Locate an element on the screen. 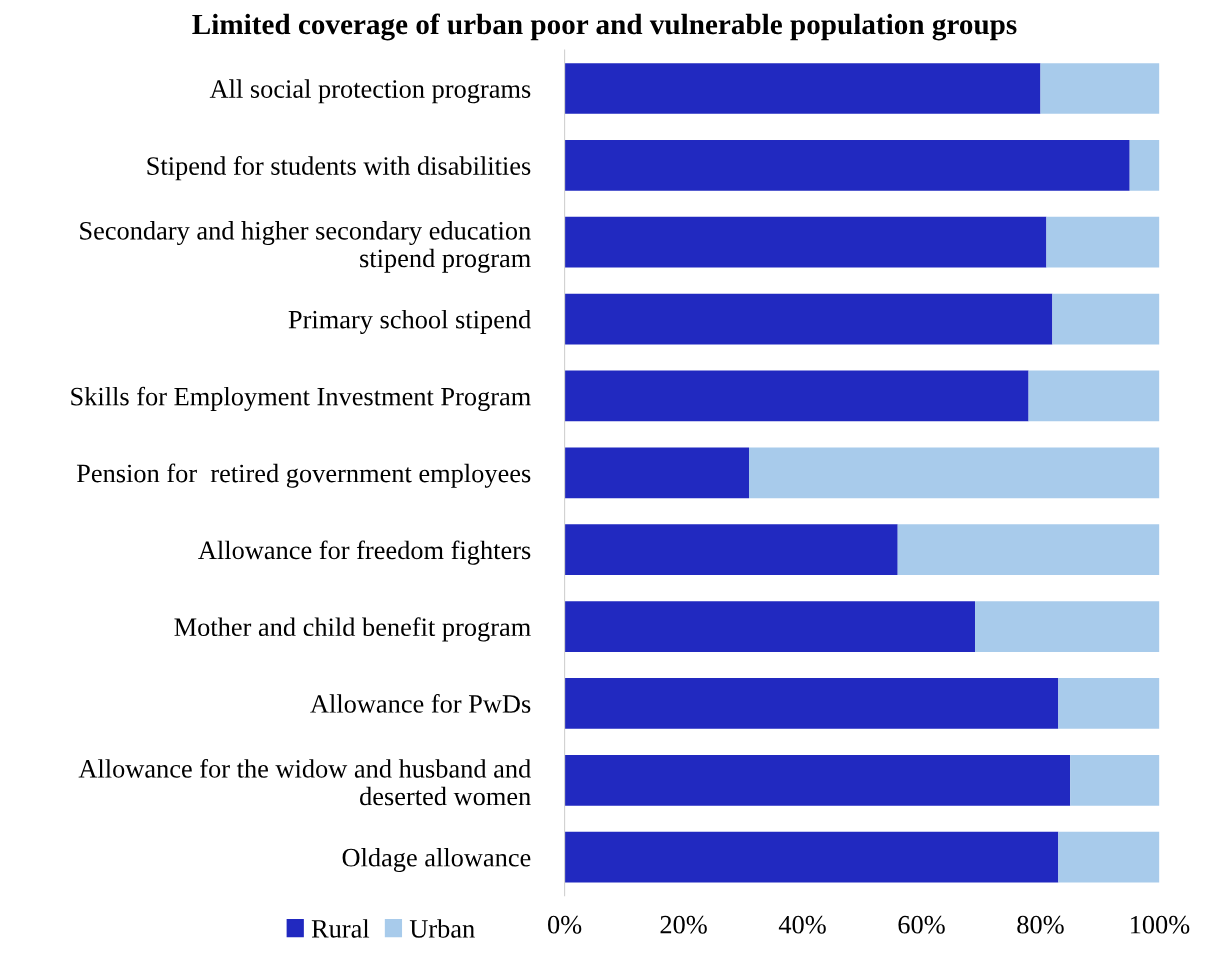 This screenshot has height=963, width=1209. x-tick-label: 80% is located at coordinates (1040, 924).